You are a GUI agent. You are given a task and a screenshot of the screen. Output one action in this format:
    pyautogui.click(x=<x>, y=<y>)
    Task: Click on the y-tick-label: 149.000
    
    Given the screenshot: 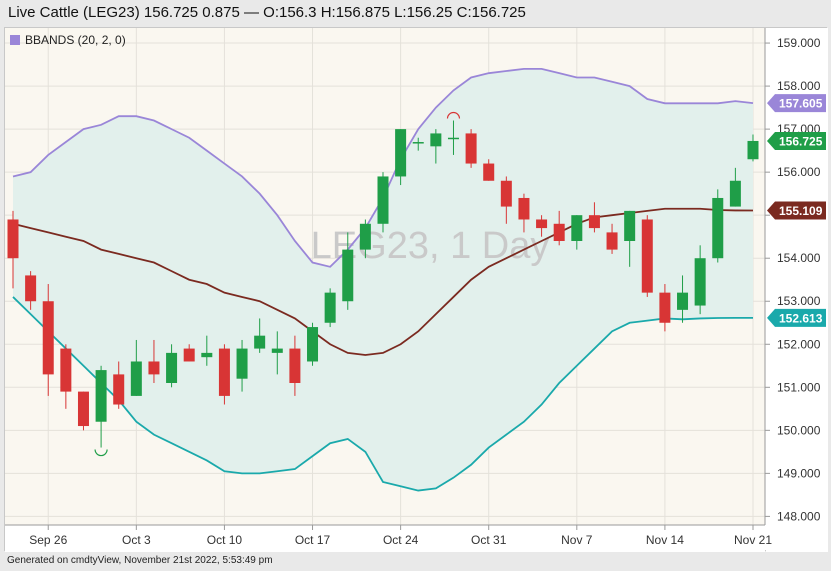 What is the action you would take?
    pyautogui.click(x=799, y=473)
    